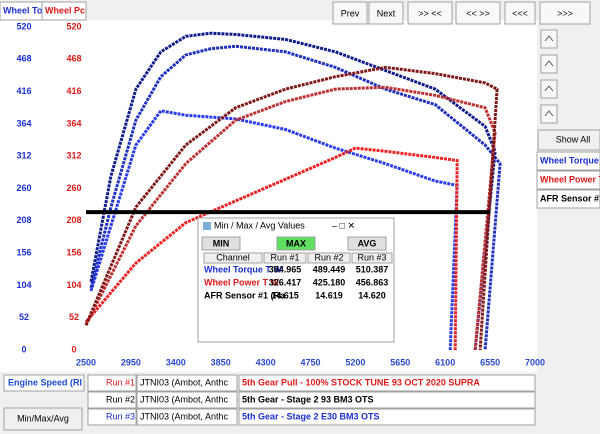 The width and height of the screenshot is (600, 434). What do you see at coordinates (73, 285) in the screenshot?
I see `y2-tick-label: 104` at bounding box center [73, 285].